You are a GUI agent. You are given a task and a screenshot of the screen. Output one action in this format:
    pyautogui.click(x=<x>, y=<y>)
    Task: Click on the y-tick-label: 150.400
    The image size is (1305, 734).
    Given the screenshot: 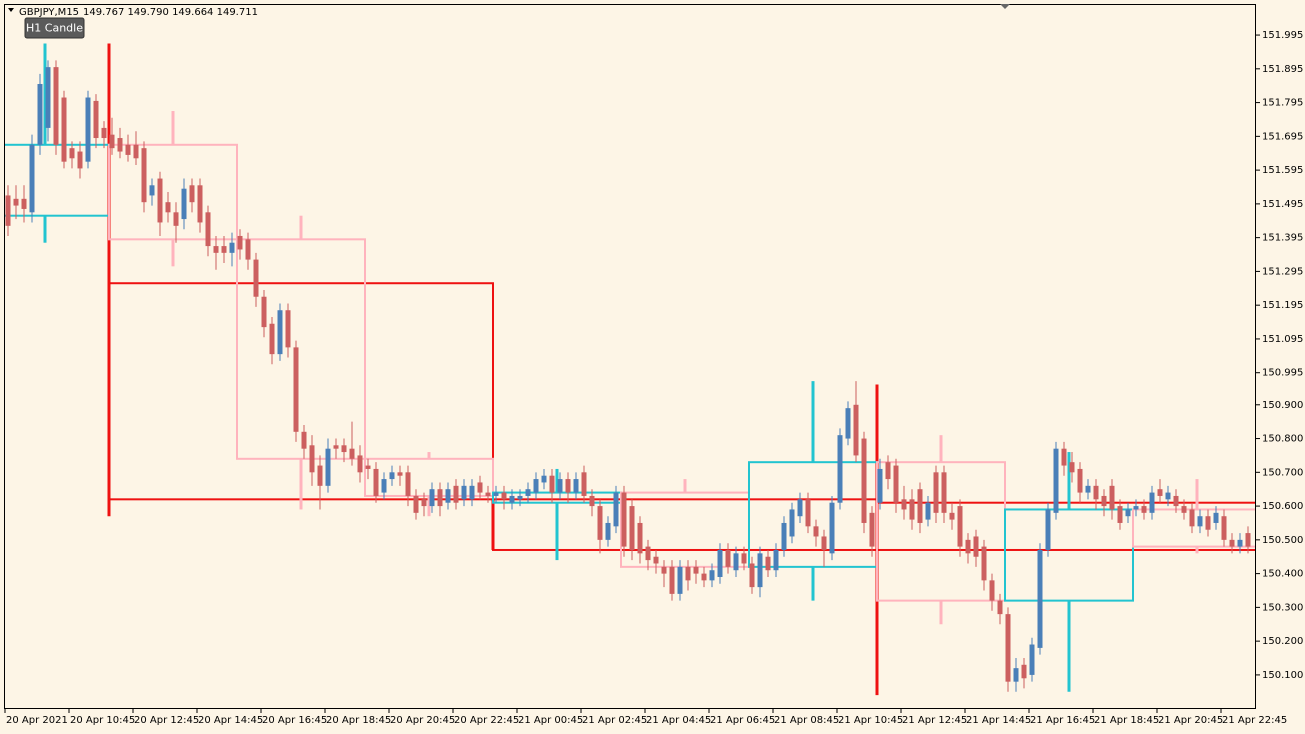 What is the action you would take?
    pyautogui.click(x=1282, y=574)
    